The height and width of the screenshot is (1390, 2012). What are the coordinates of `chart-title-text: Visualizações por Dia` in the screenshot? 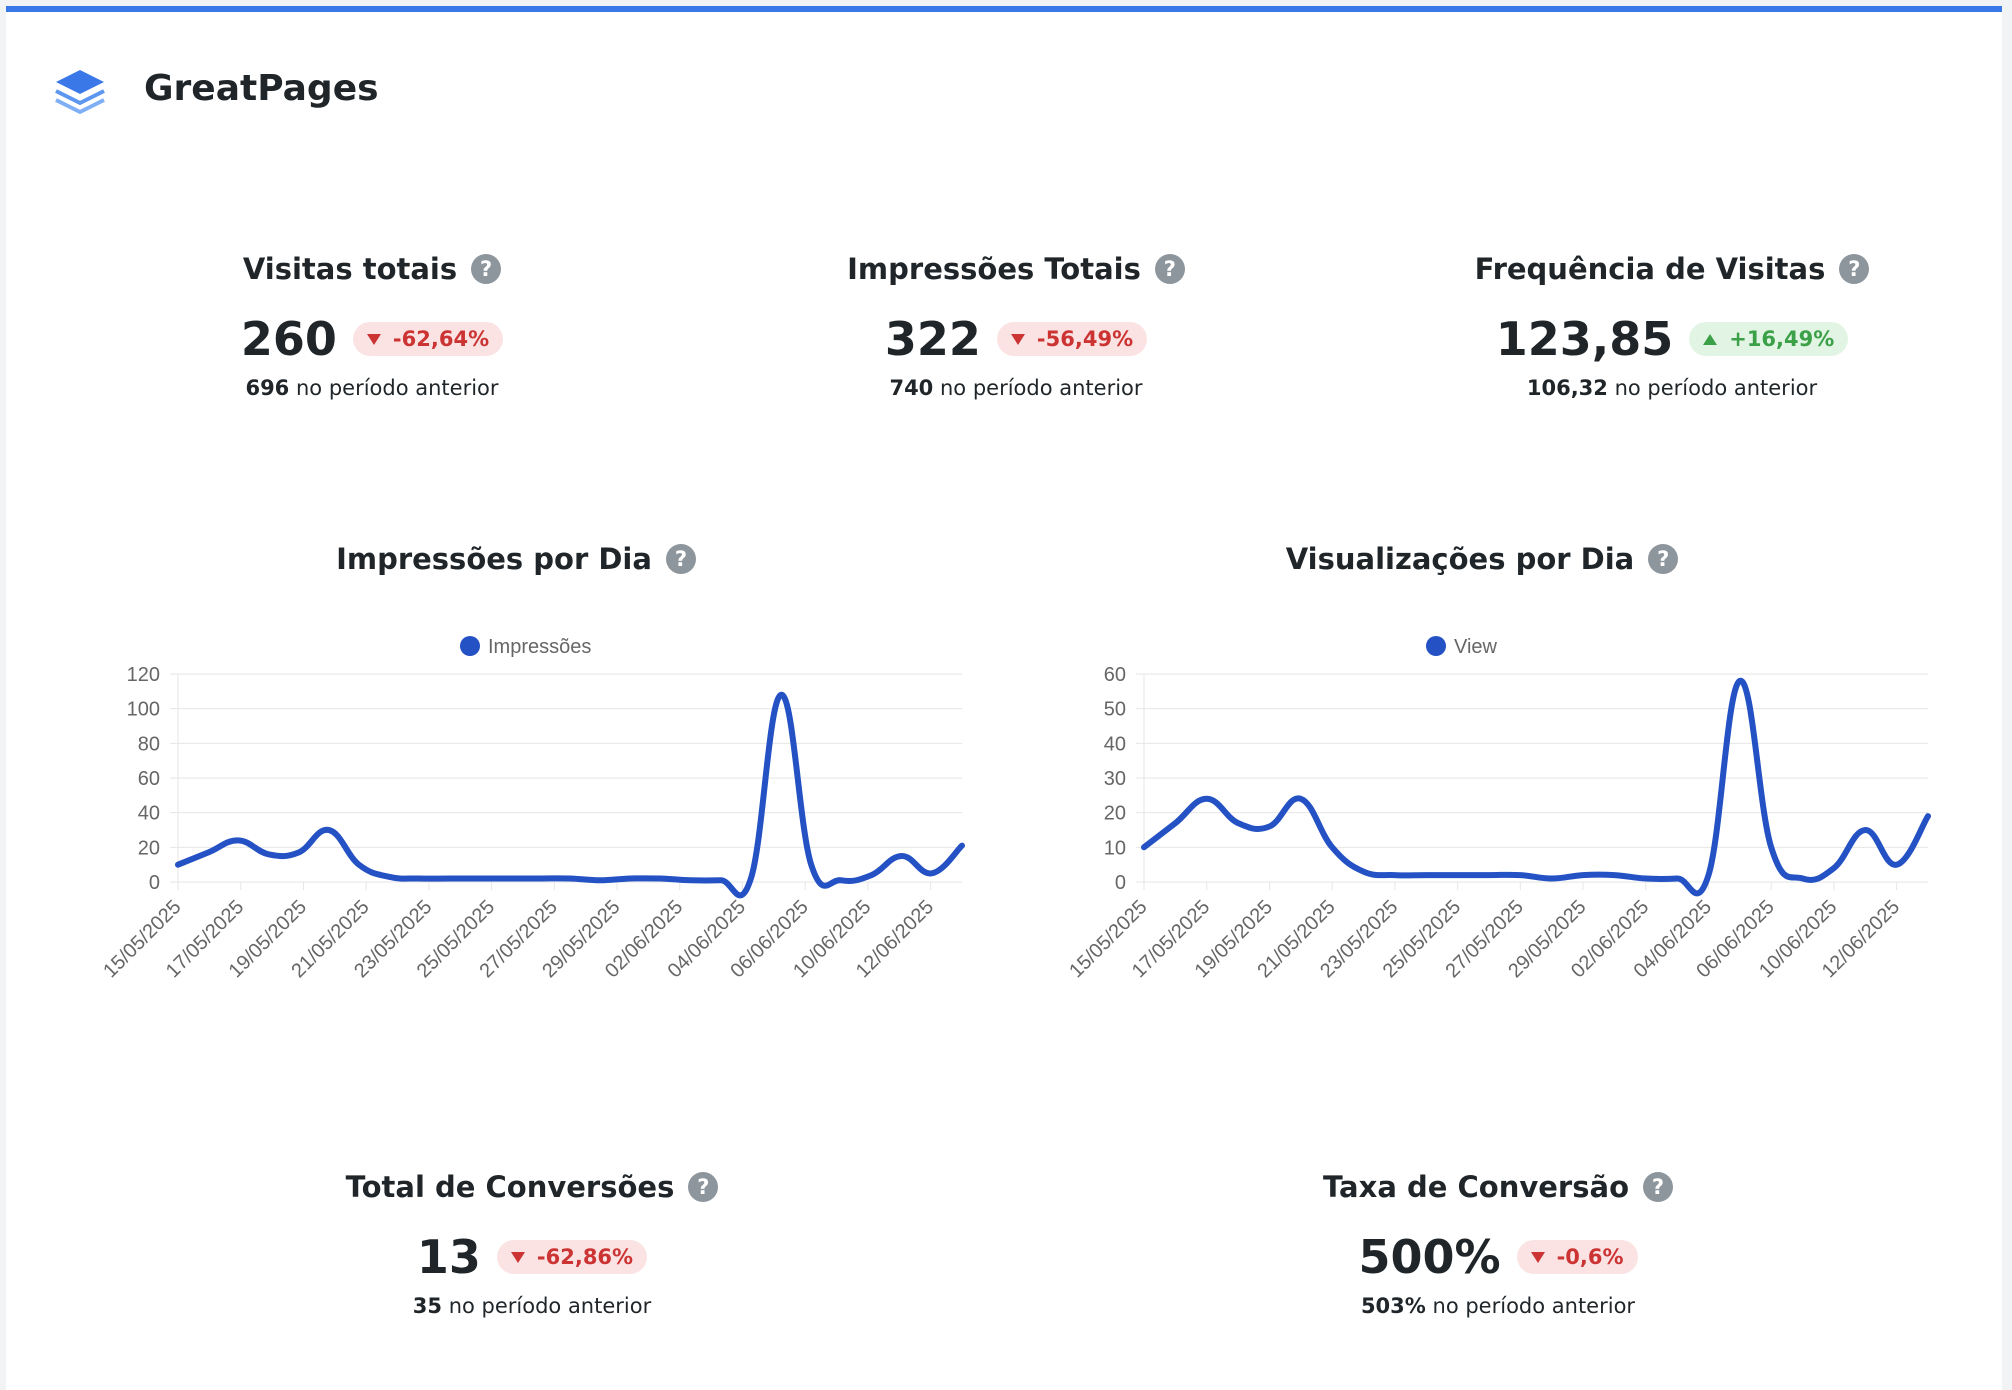 It's located at (1460, 559).